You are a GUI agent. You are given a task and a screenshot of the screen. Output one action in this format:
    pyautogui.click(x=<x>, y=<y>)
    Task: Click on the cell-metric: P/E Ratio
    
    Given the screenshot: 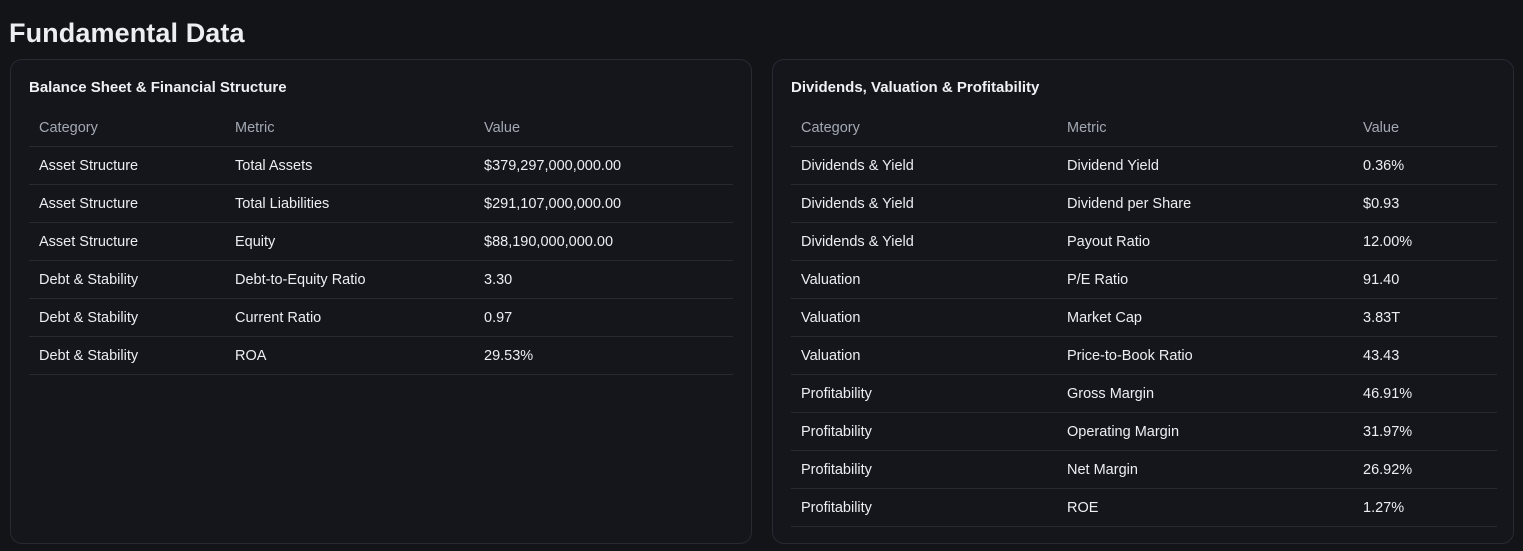 What is the action you would take?
    pyautogui.click(x=1205, y=279)
    